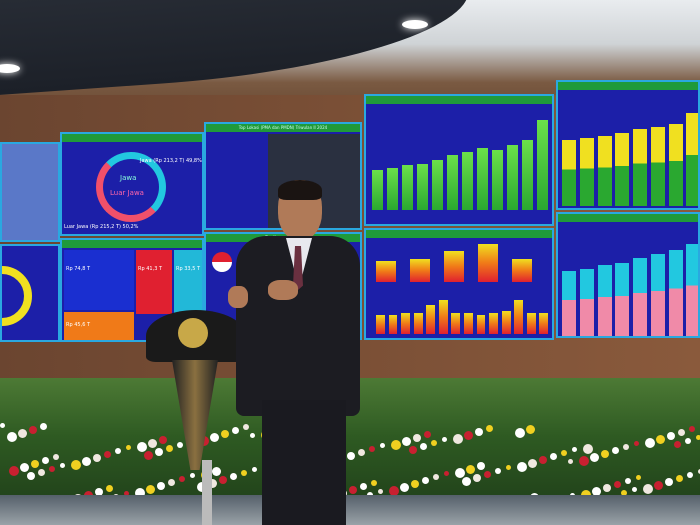 Image resolution: width=700 pixels, height=525 pixels. What do you see at coordinates (237, 49) in the screenshot?
I see `ceiling-band` at bounding box center [237, 49].